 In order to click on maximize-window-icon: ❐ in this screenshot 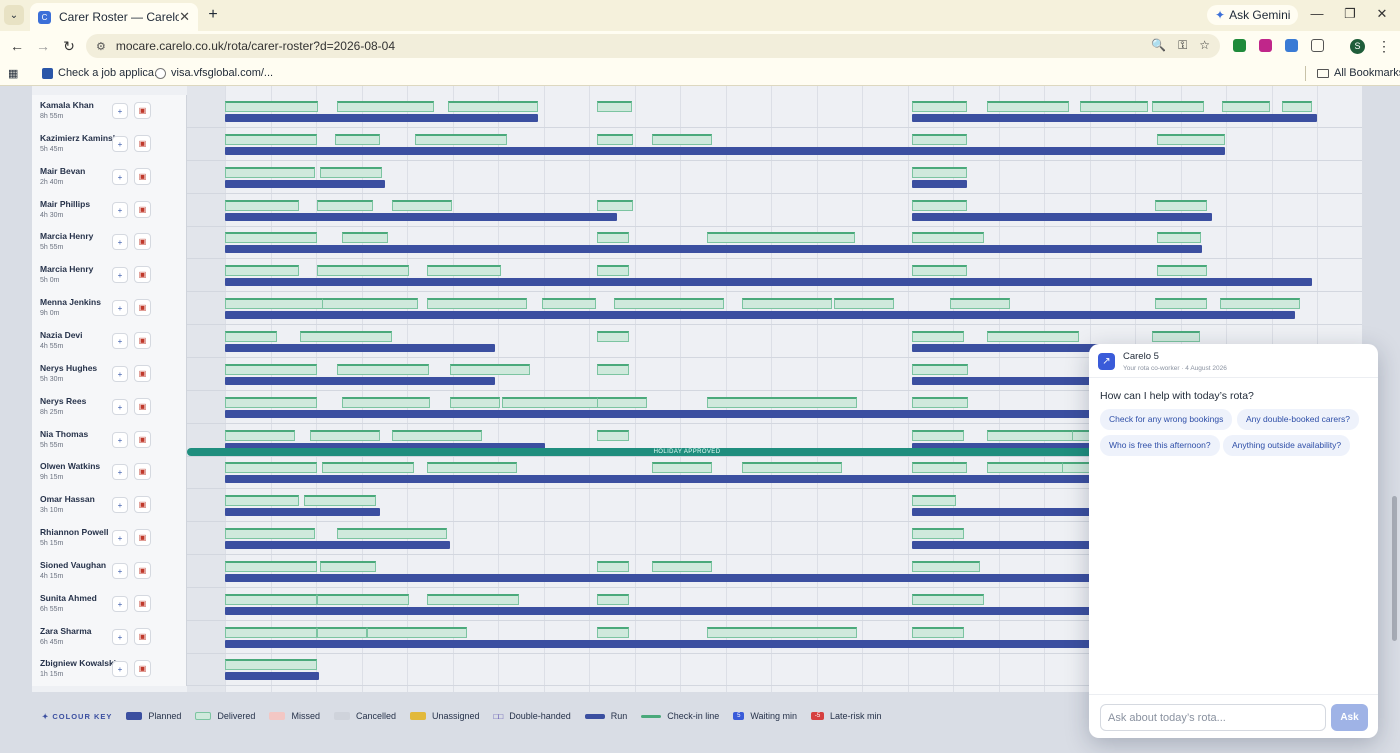, I will do `click(1350, 13)`.